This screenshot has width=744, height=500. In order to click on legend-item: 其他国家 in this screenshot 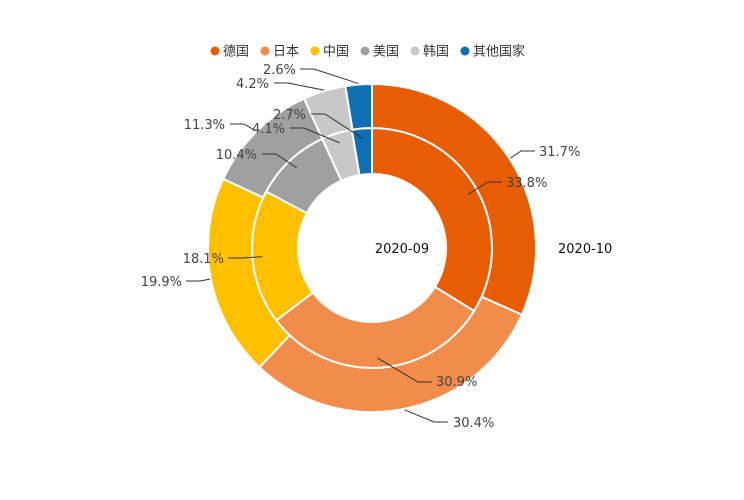, I will do `click(493, 52)`.